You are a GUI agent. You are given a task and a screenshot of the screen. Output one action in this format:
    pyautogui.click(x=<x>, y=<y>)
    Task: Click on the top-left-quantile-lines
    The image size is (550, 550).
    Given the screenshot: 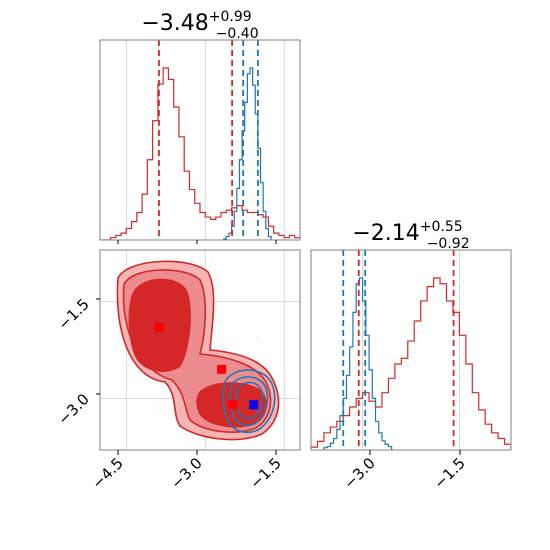 What is the action you would take?
    pyautogui.click(x=208, y=140)
    